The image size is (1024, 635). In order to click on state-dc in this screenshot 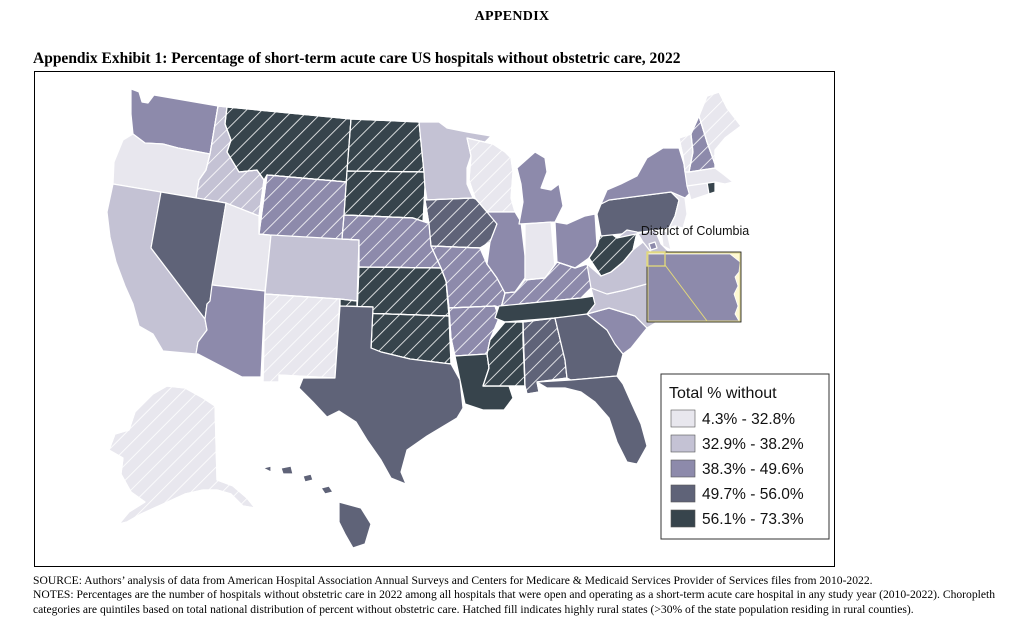, I will do `click(653, 246)`.